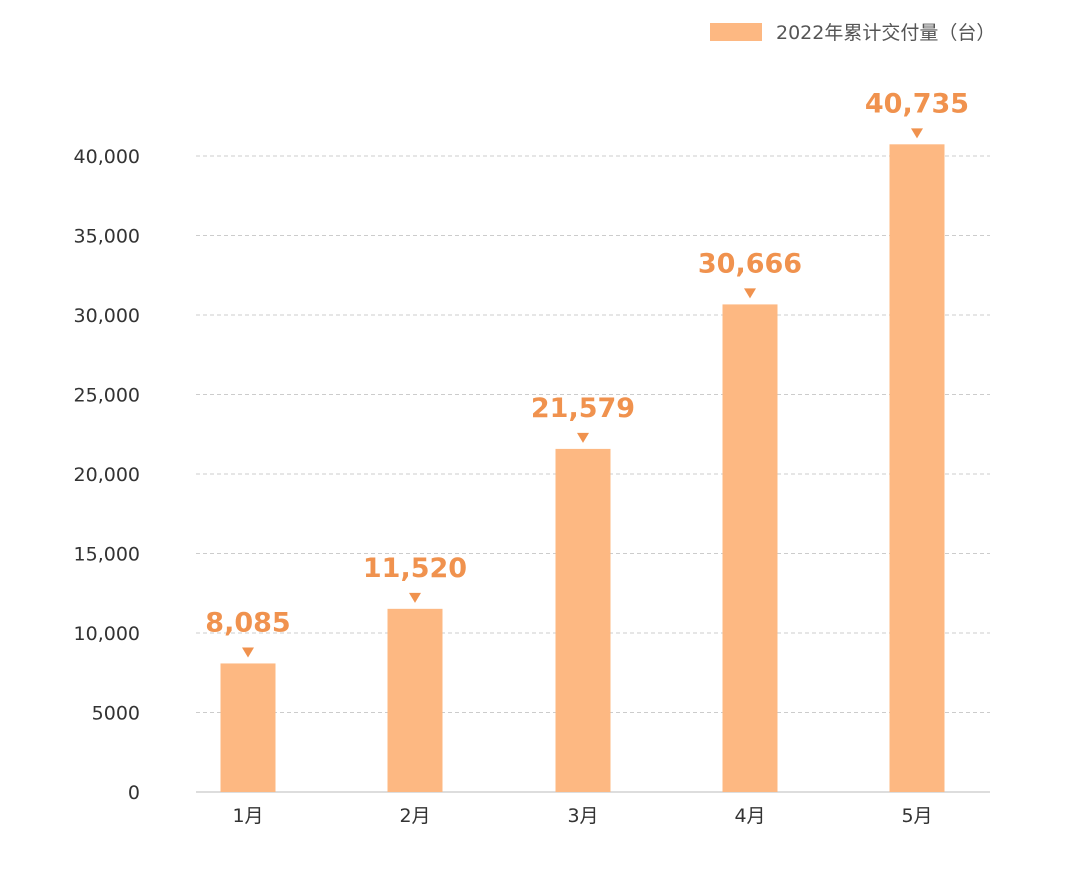 Image resolution: width=1080 pixels, height=872 pixels. What do you see at coordinates (415, 568) in the screenshot?
I see `data-label: 11,520` at bounding box center [415, 568].